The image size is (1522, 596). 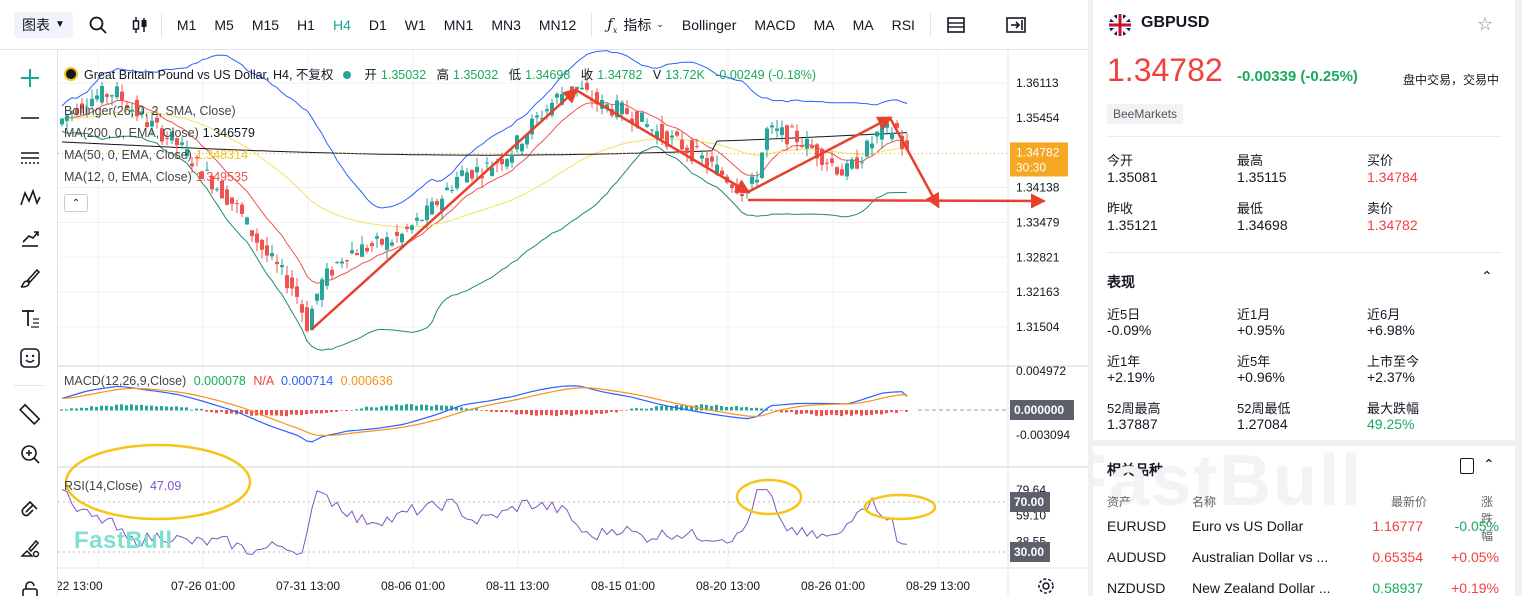 I want to click on perf-label: 近1月, so click(x=1254, y=314).